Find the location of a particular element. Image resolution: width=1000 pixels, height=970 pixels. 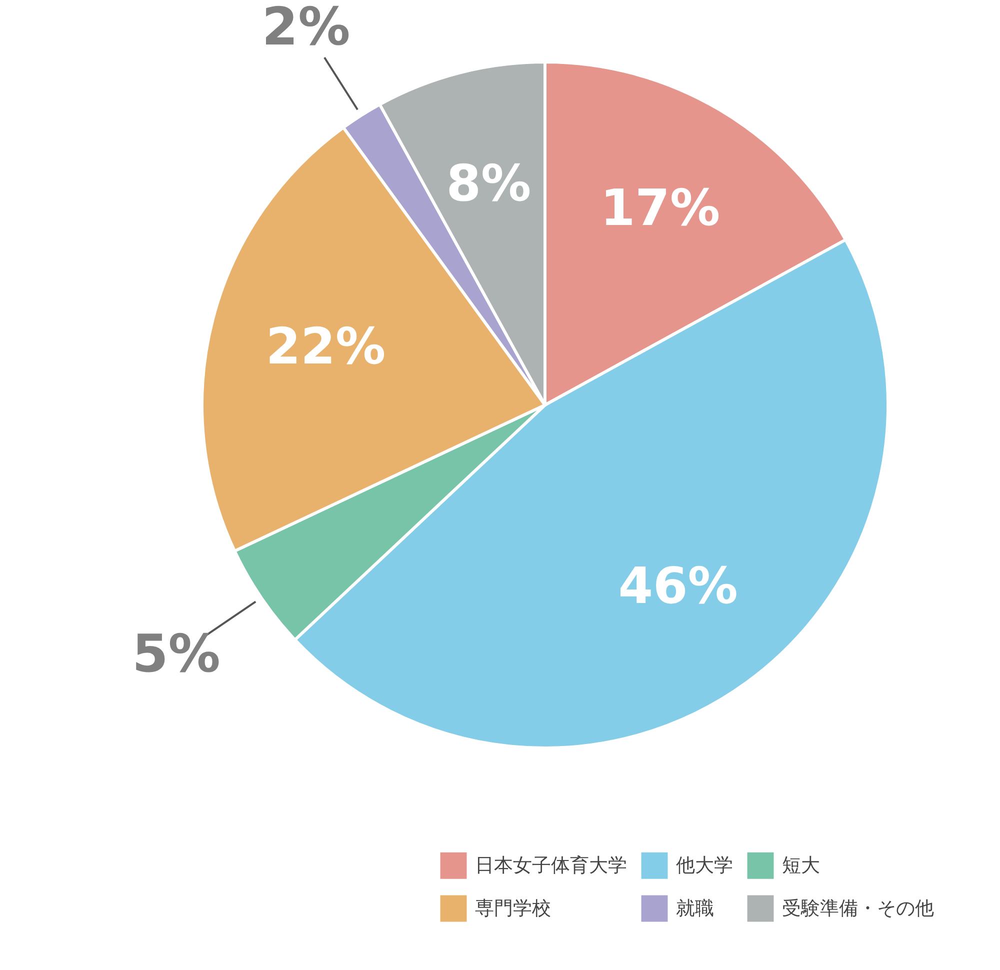

legend-label: 就職 is located at coordinates (695, 909).